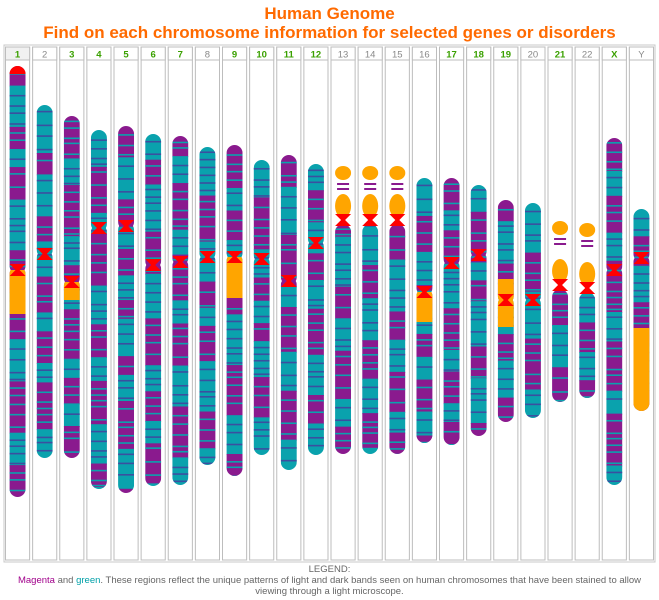  What do you see at coordinates (126, 303) in the screenshot?
I see `chromosome-5: 5` at bounding box center [126, 303].